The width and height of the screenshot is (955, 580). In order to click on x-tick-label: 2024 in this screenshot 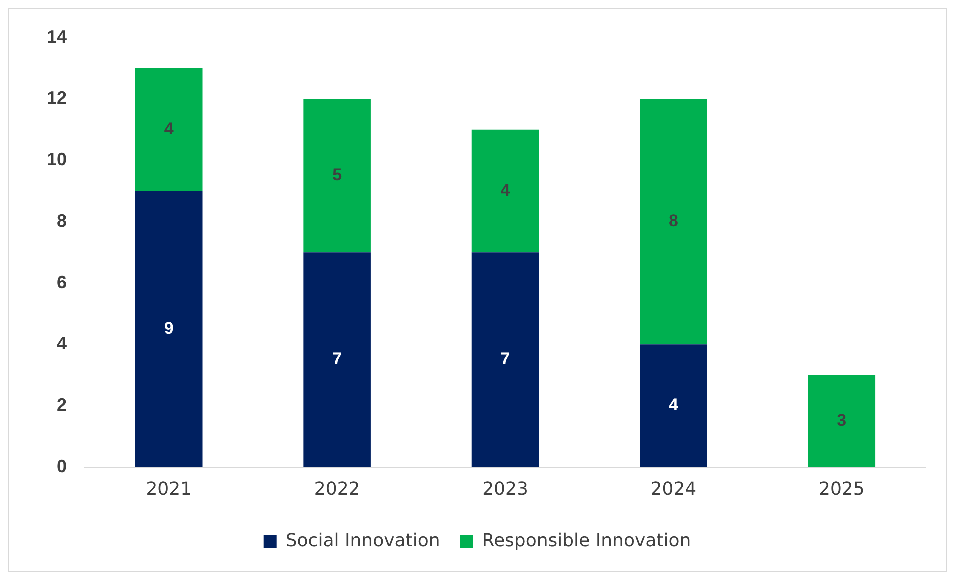, I will do `click(673, 489)`.